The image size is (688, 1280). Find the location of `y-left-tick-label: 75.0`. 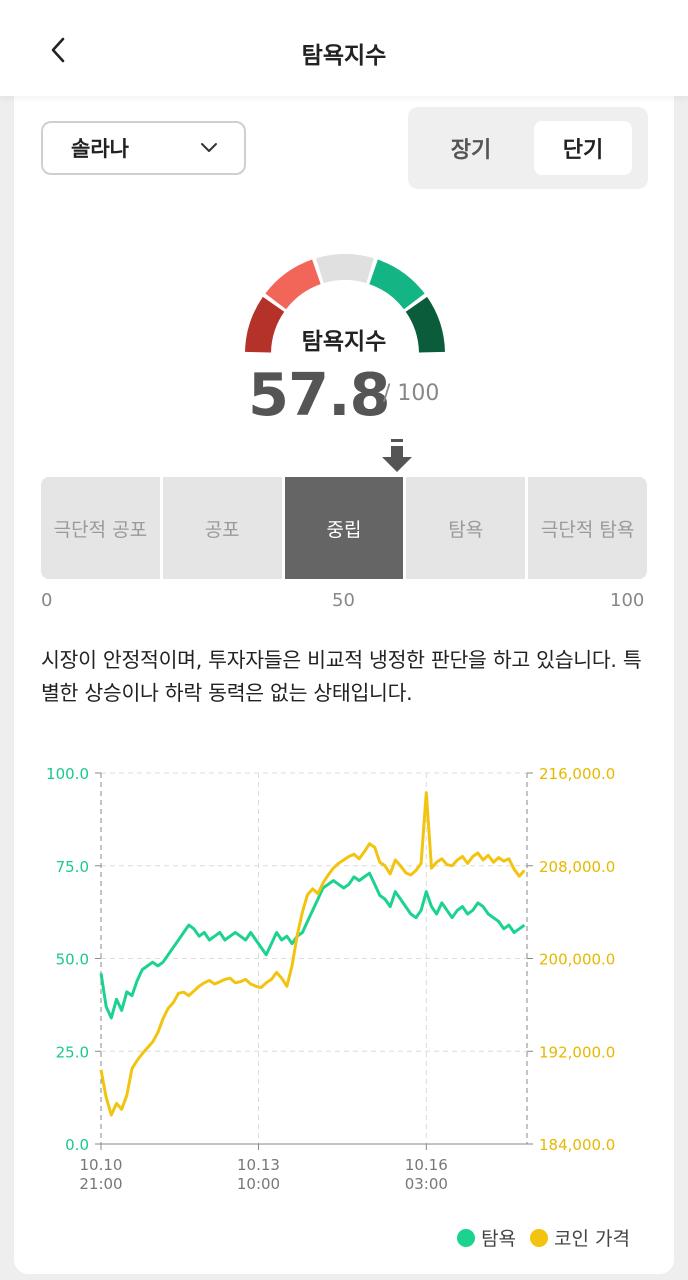

y-left-tick-label: 75.0 is located at coordinates (72, 867).